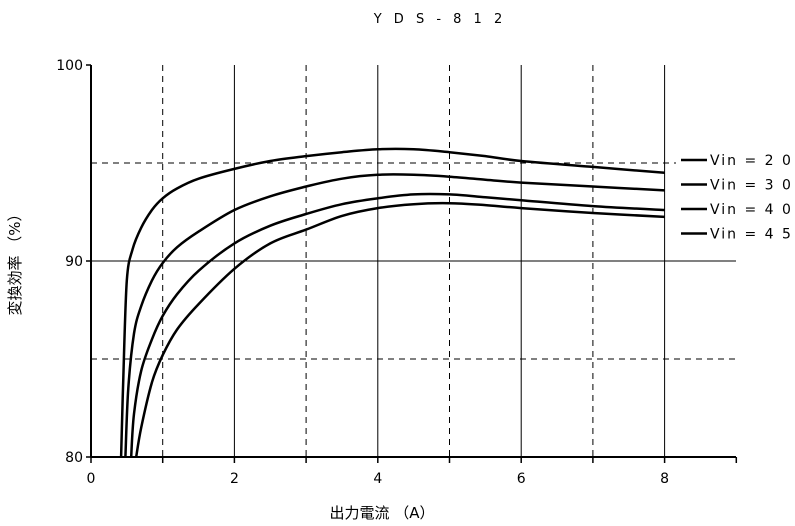 This screenshot has height=526, width=795. I want to click on x-tick-label: 8, so click(664, 479).